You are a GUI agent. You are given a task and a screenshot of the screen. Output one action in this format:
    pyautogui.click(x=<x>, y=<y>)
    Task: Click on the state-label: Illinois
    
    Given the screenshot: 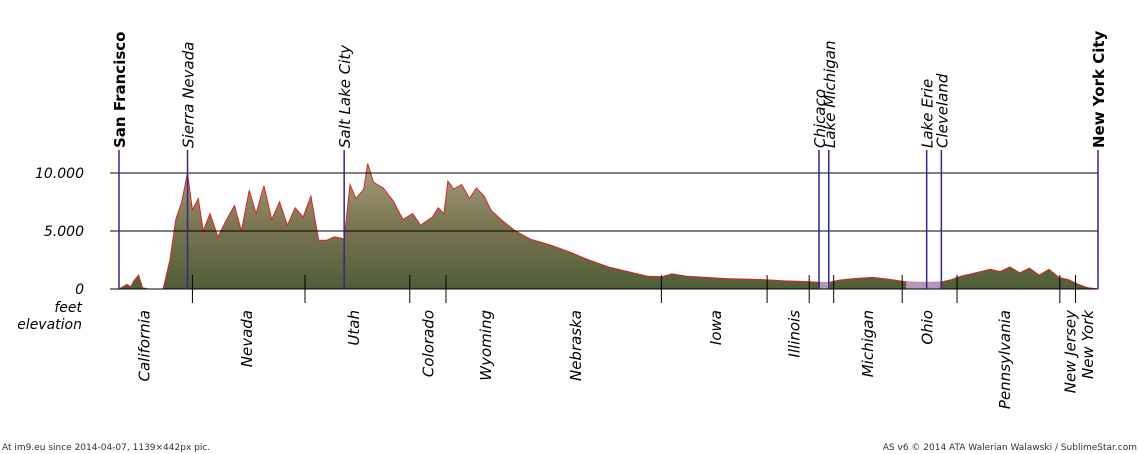 What is the action you would take?
    pyautogui.click(x=795, y=334)
    